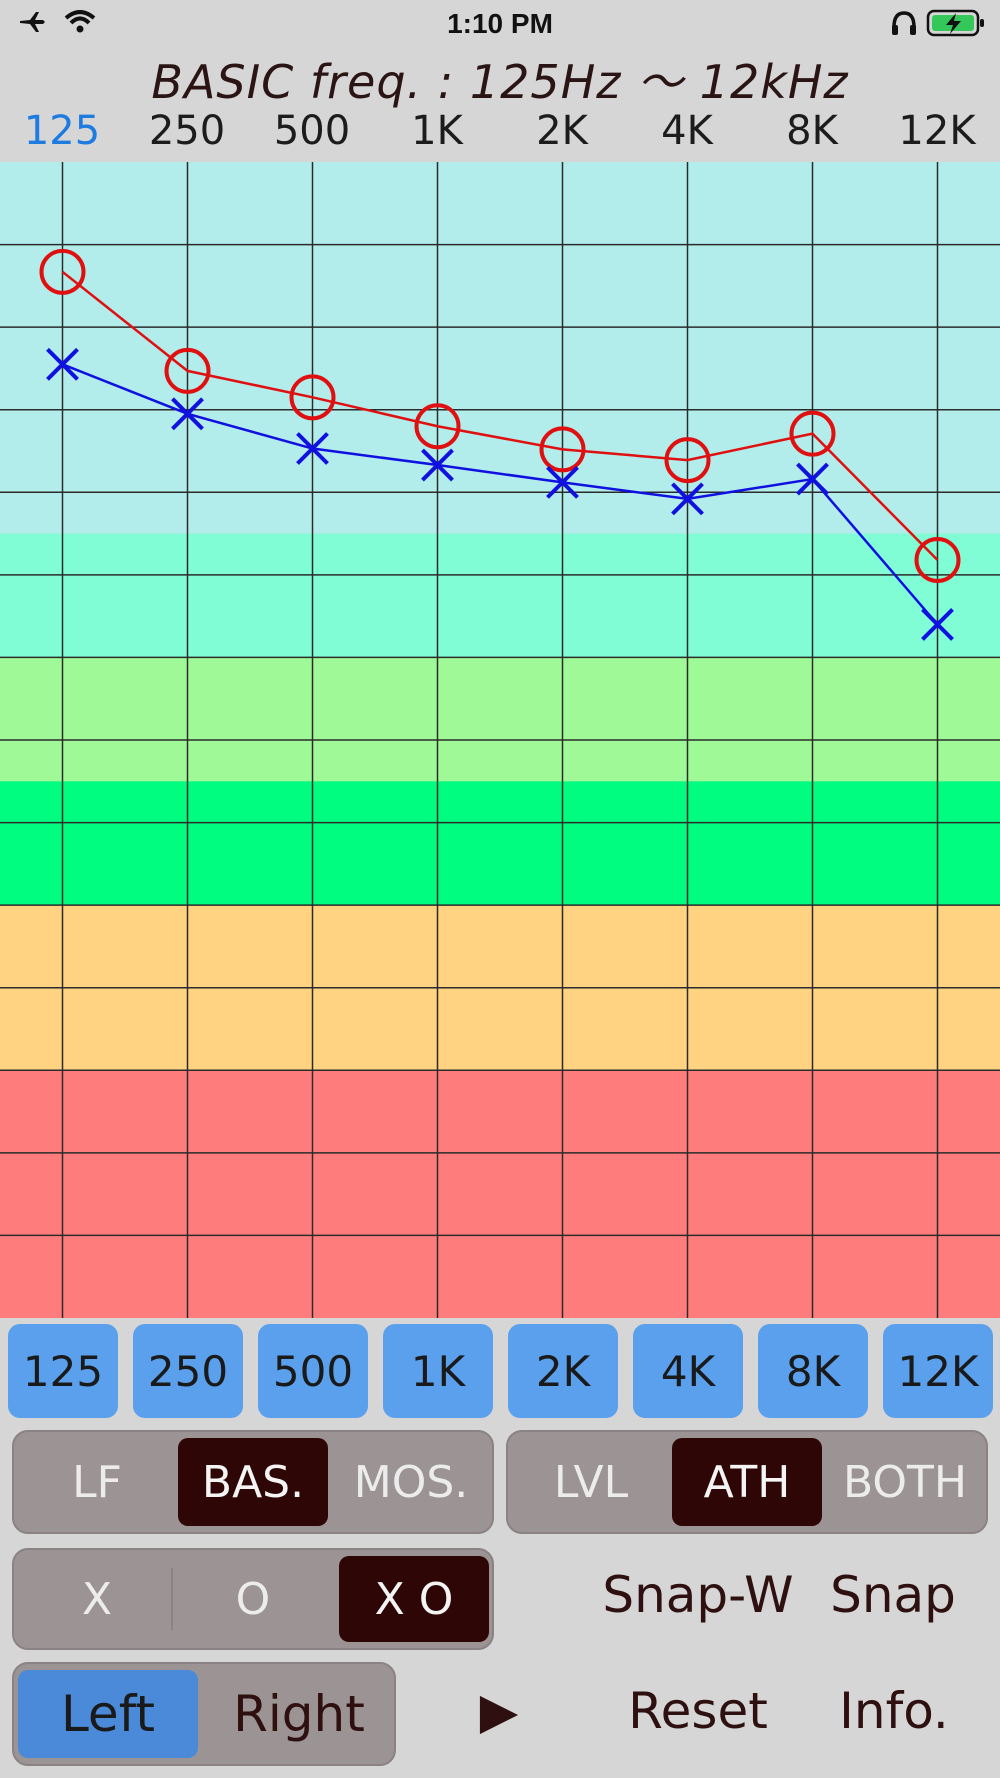  What do you see at coordinates (956, 25) in the screenshot?
I see `battery-charging-icon` at bounding box center [956, 25].